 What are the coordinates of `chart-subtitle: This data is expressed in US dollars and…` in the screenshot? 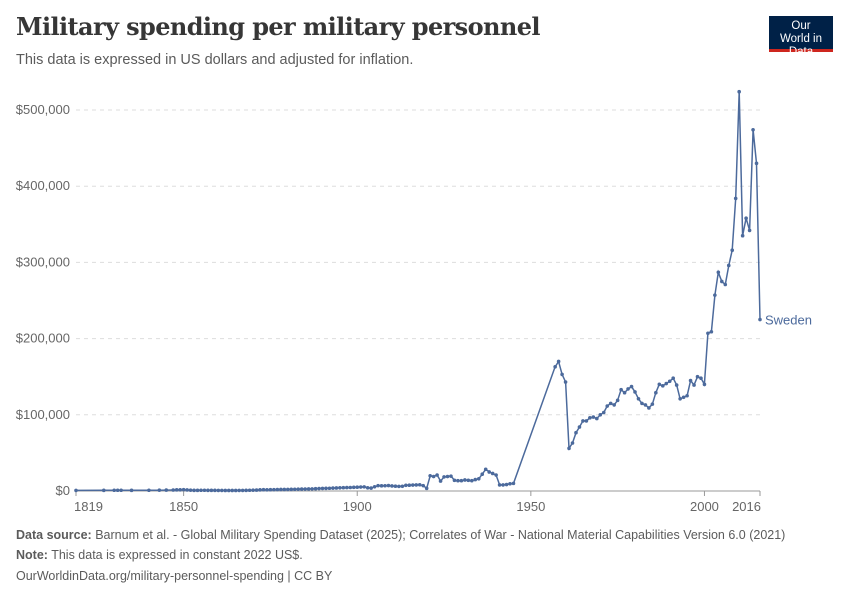 It's located at (215, 60).